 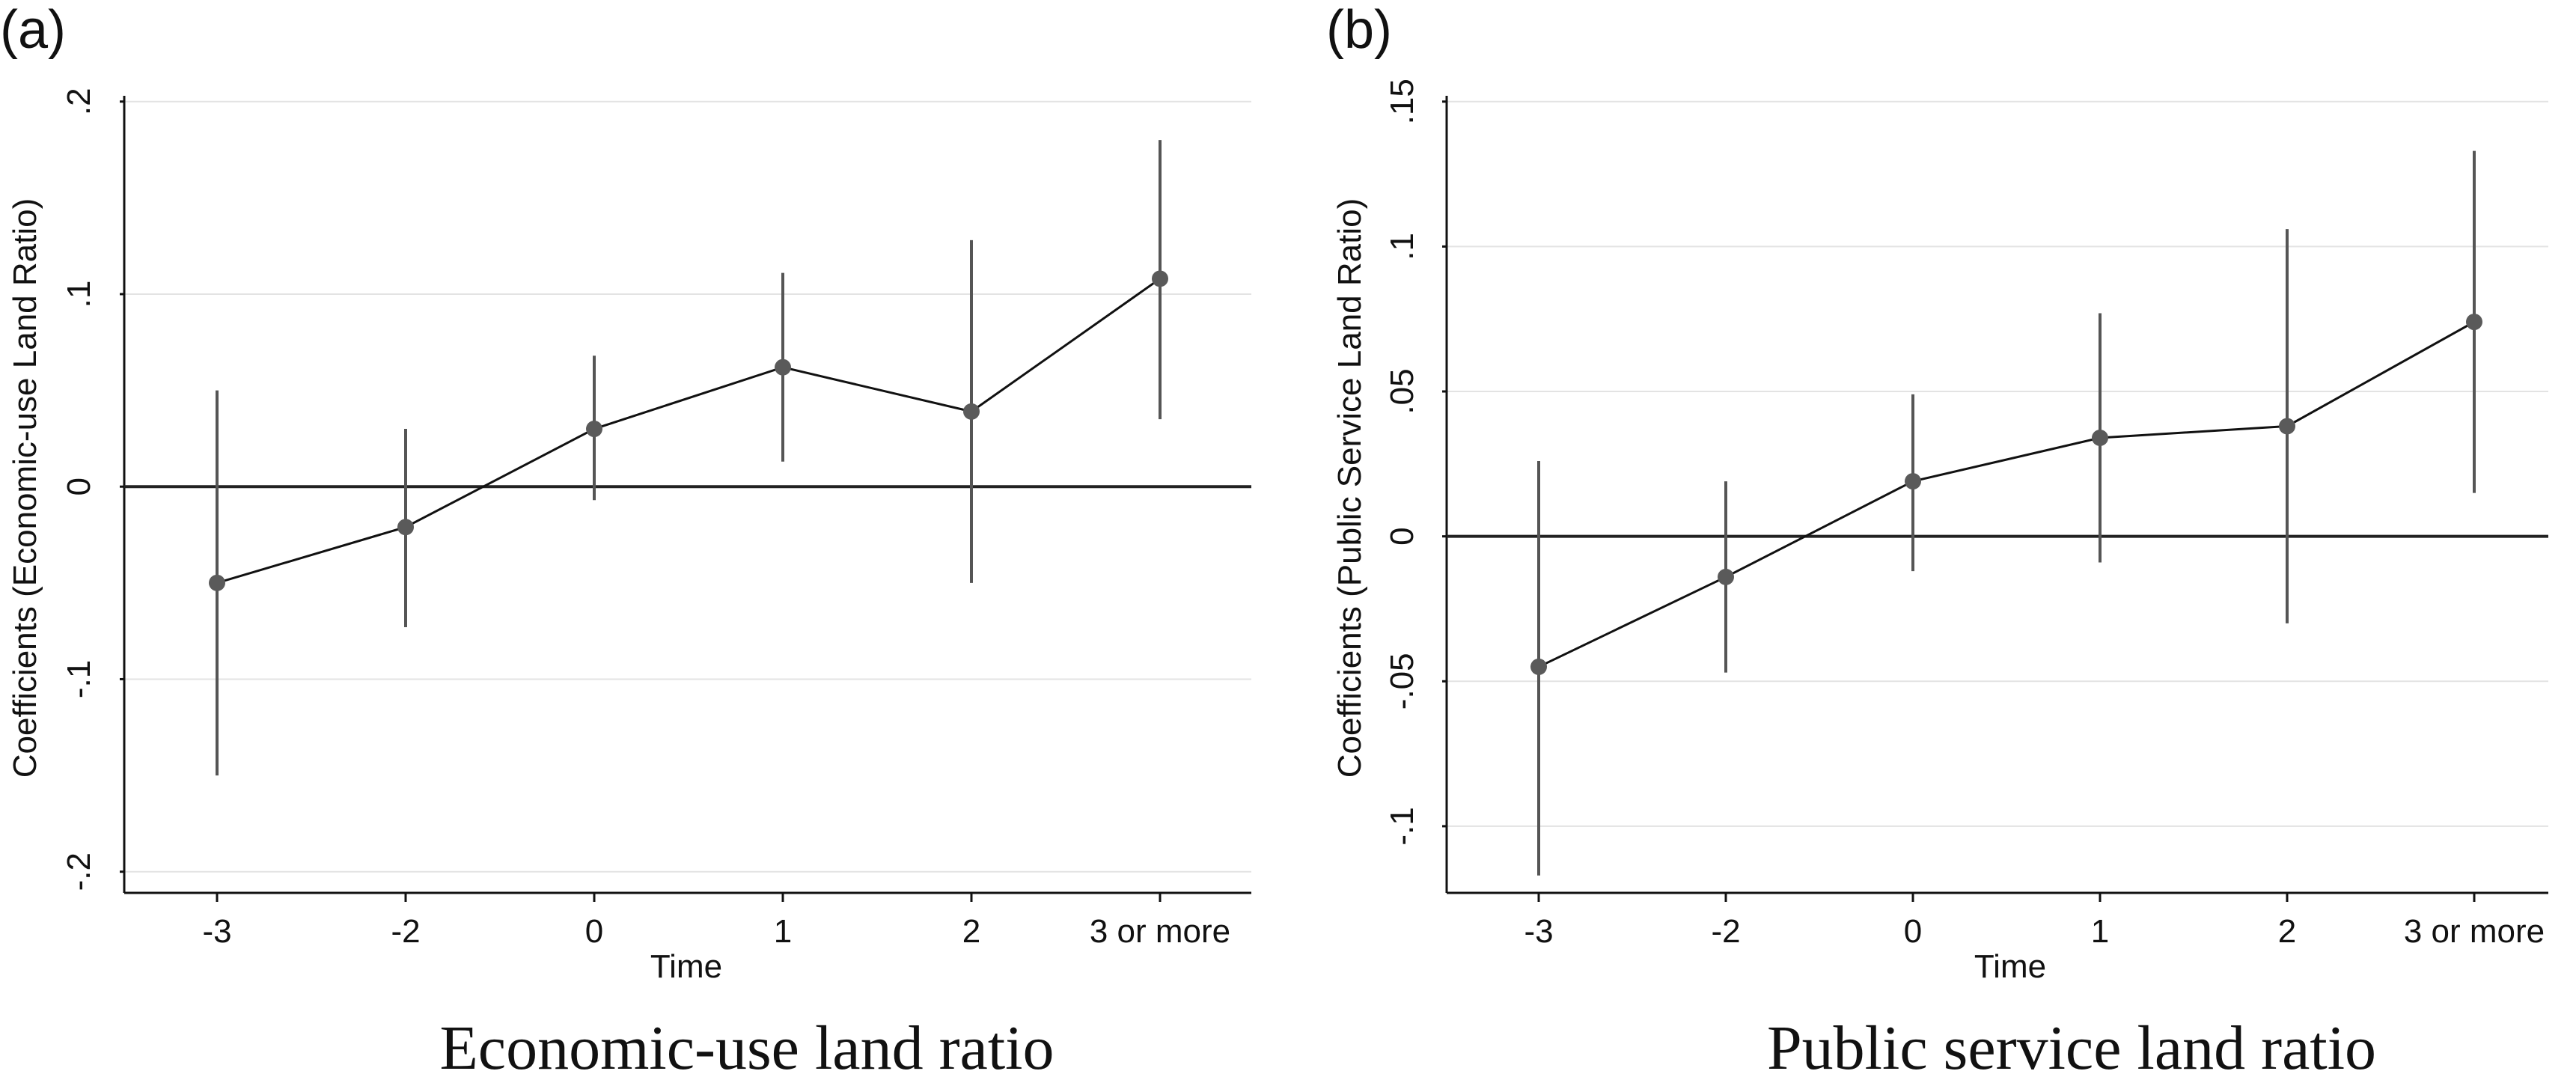 What do you see at coordinates (33, 30) in the screenshot?
I see `panel-label: (a)` at bounding box center [33, 30].